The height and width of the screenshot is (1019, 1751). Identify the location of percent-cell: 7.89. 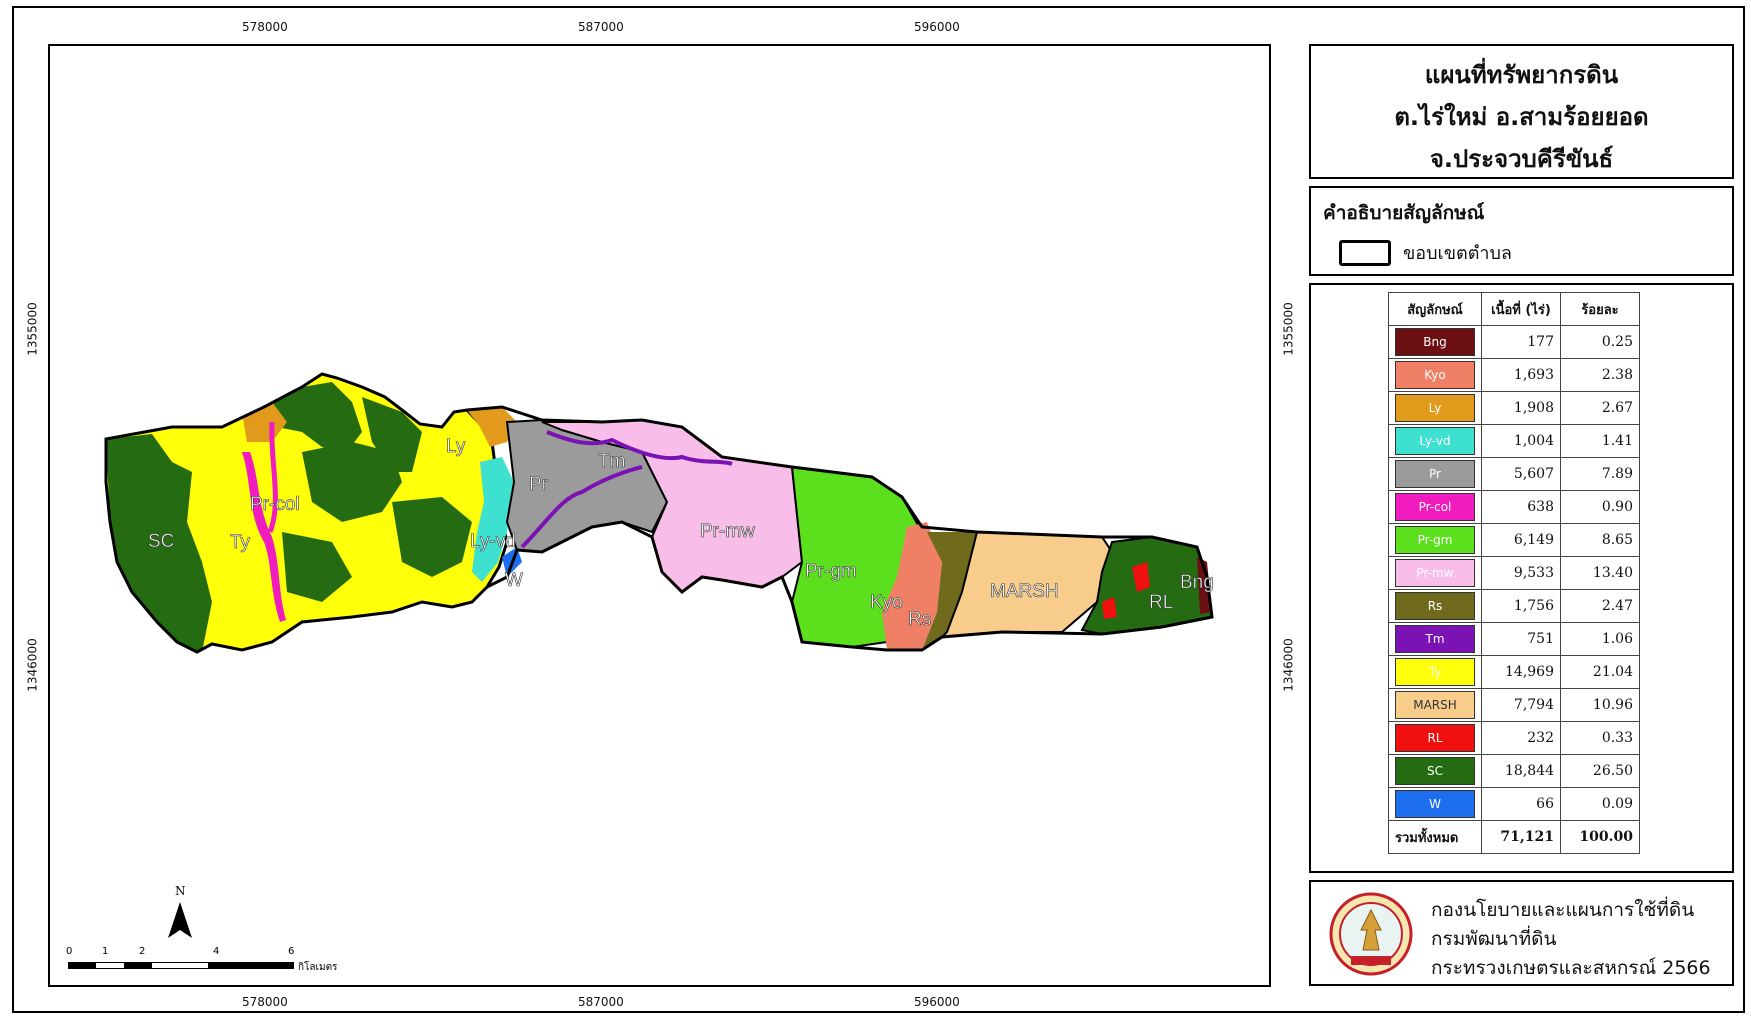
(1600, 474).